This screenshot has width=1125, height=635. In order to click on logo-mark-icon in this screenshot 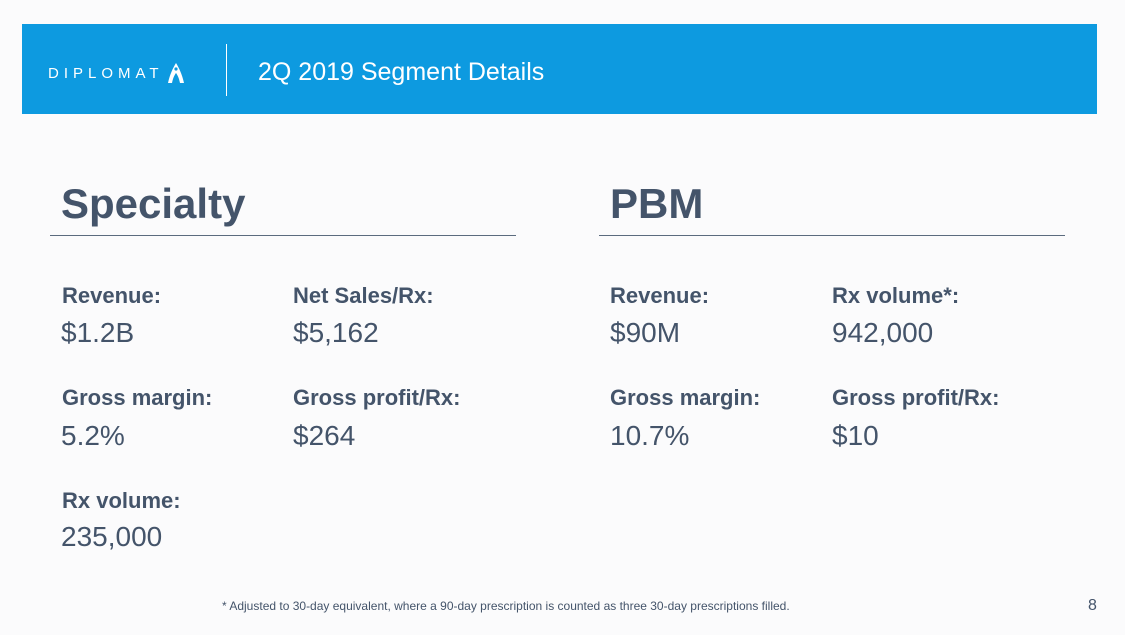, I will do `click(175, 73)`.